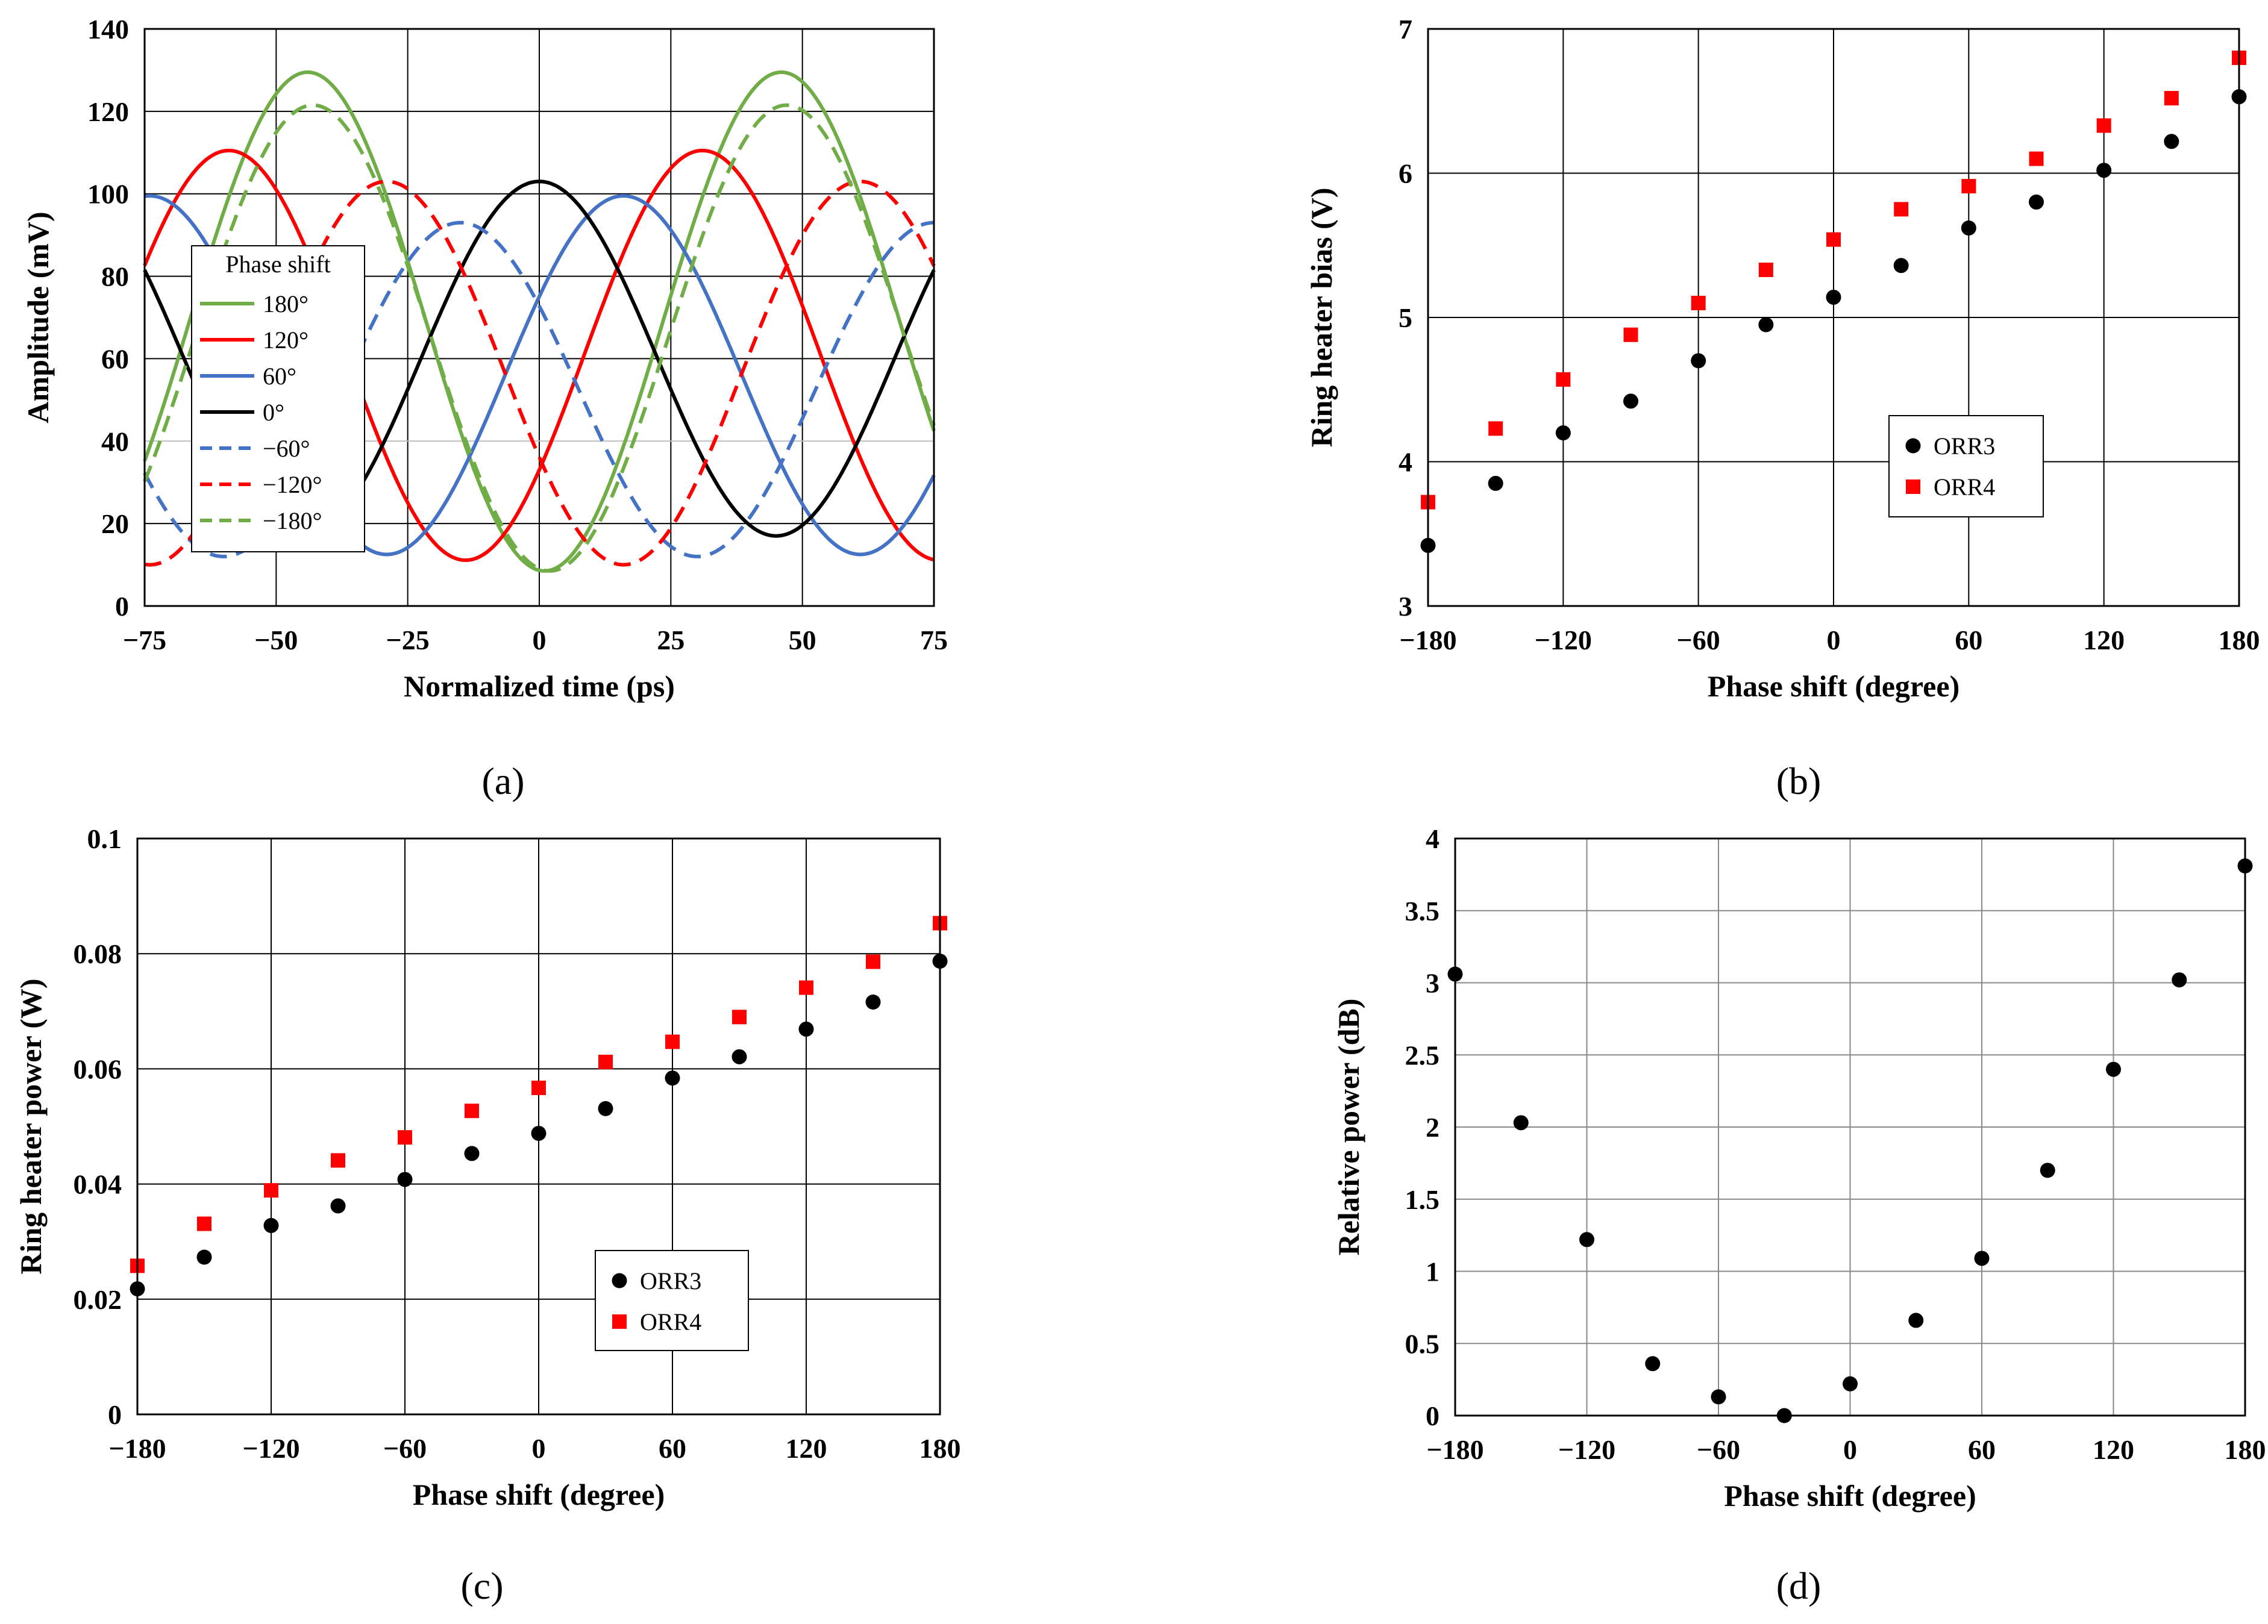 The height and width of the screenshot is (1624, 2268). Describe the element at coordinates (1982, 1450) in the screenshot. I see `x-tick-label: 60` at that location.